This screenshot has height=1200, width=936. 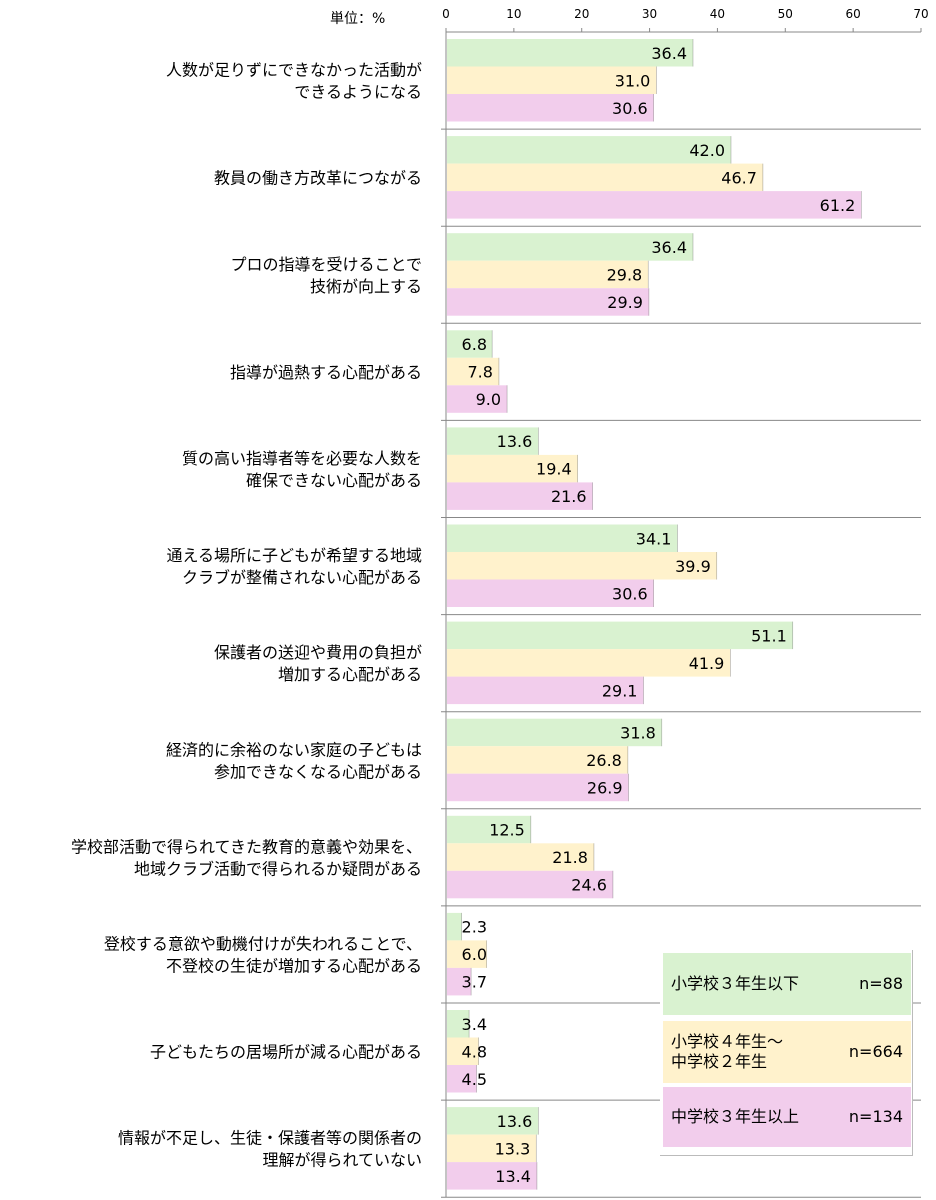 What do you see at coordinates (507, 830) in the screenshot?
I see `data-label: 12.5` at bounding box center [507, 830].